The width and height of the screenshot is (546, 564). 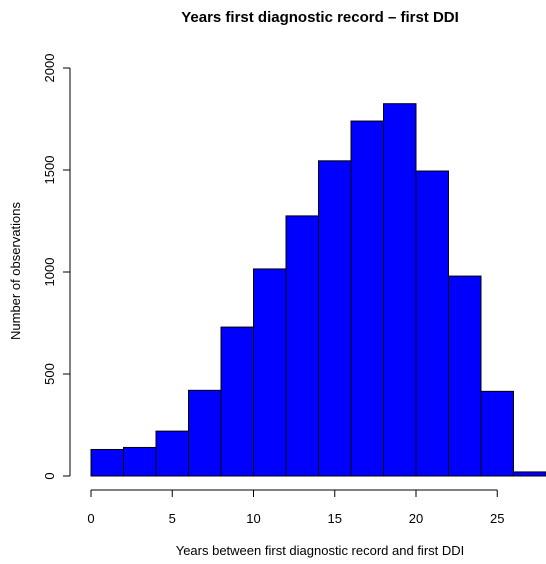 I want to click on y-tick-label: 2000, so click(x=49, y=68).